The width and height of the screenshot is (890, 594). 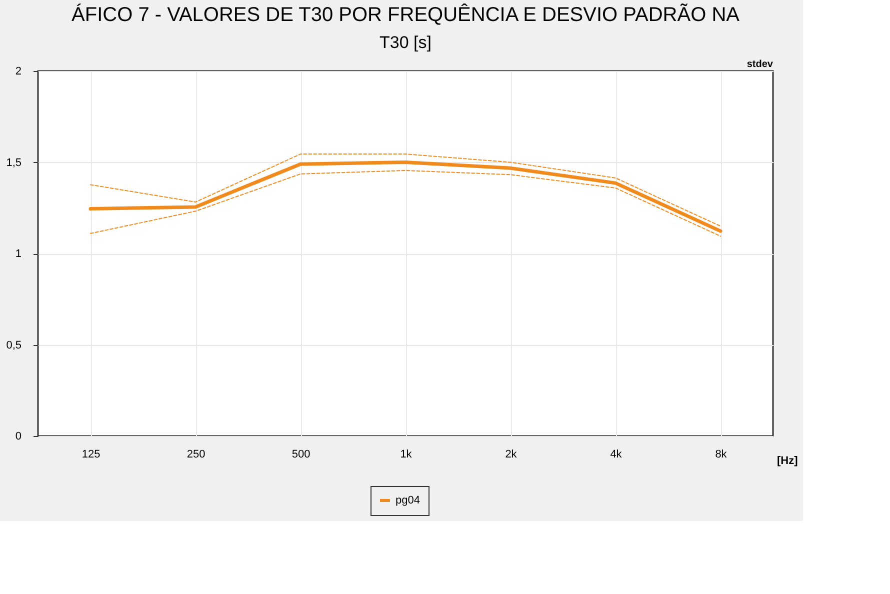 What do you see at coordinates (406, 42) in the screenshot?
I see `chart-subtitle: T30 [s]` at bounding box center [406, 42].